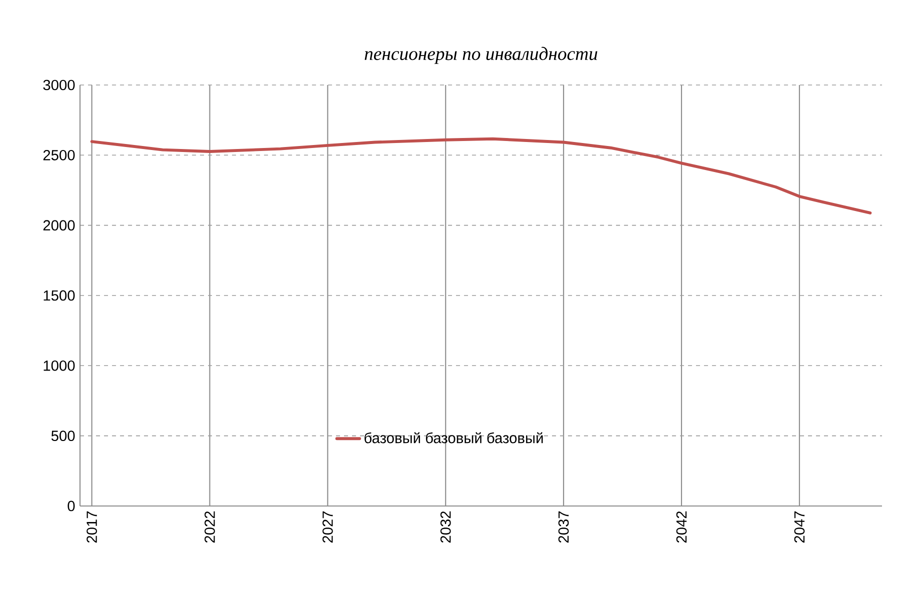 This screenshot has width=905, height=609. Describe the element at coordinates (63, 436) in the screenshot. I see `y-tick-label: 500` at that location.